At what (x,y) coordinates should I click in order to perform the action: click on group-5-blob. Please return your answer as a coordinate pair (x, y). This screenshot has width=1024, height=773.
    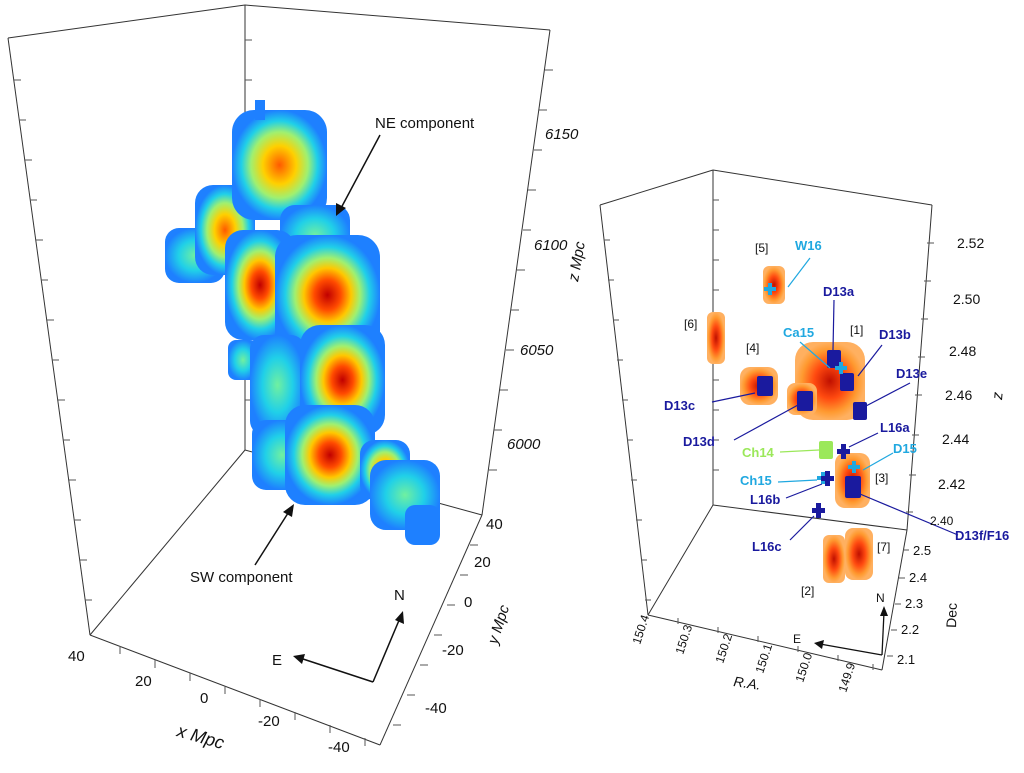
    Looking at the image, I should click on (774, 285).